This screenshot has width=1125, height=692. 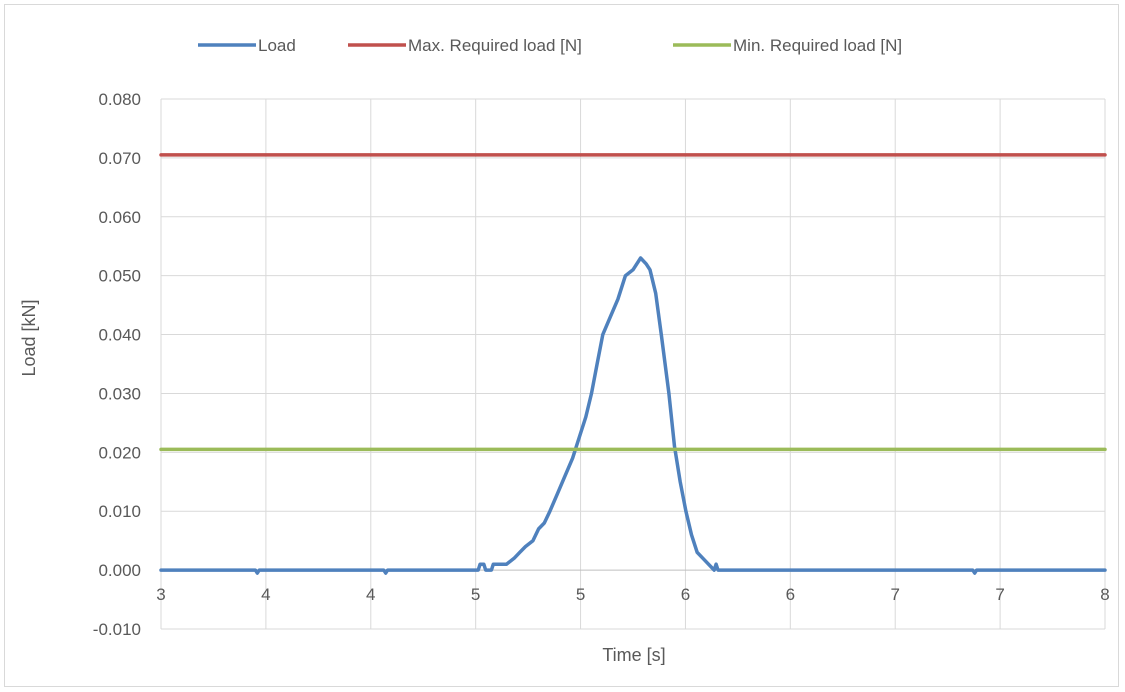 What do you see at coordinates (277, 45) in the screenshot?
I see `legend-label: Load` at bounding box center [277, 45].